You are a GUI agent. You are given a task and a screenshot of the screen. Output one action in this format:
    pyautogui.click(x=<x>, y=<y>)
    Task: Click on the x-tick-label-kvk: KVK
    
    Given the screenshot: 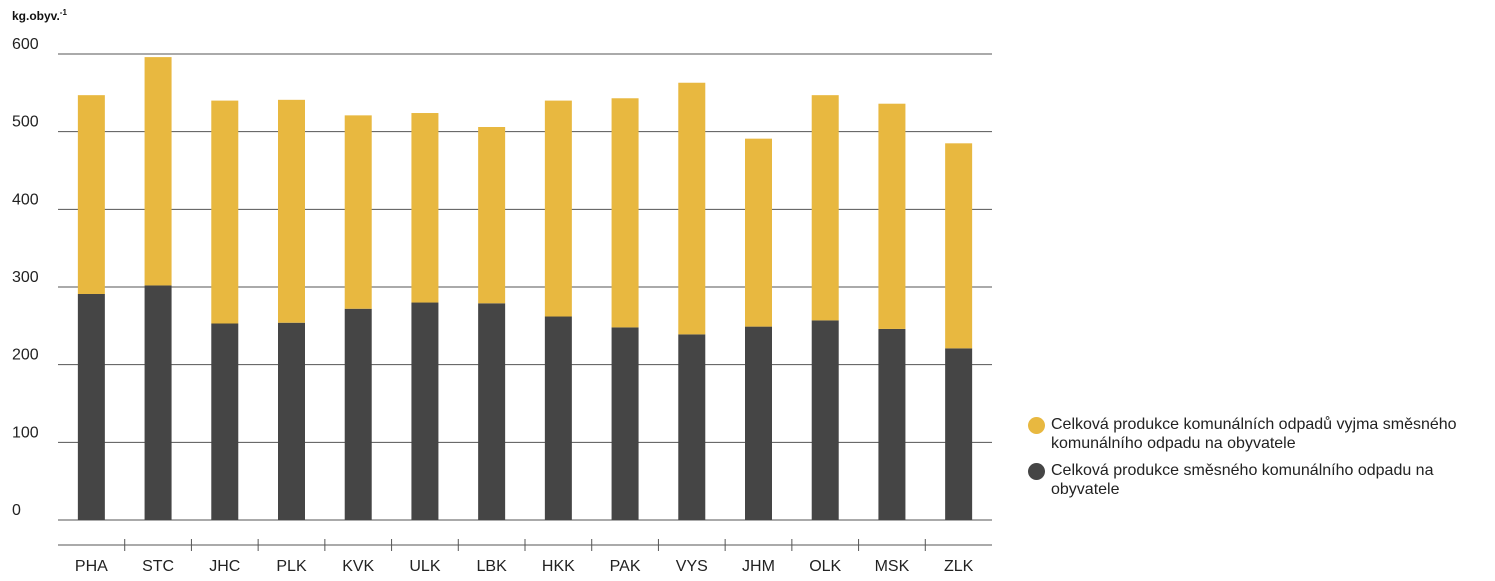 What is the action you would take?
    pyautogui.click(x=358, y=566)
    